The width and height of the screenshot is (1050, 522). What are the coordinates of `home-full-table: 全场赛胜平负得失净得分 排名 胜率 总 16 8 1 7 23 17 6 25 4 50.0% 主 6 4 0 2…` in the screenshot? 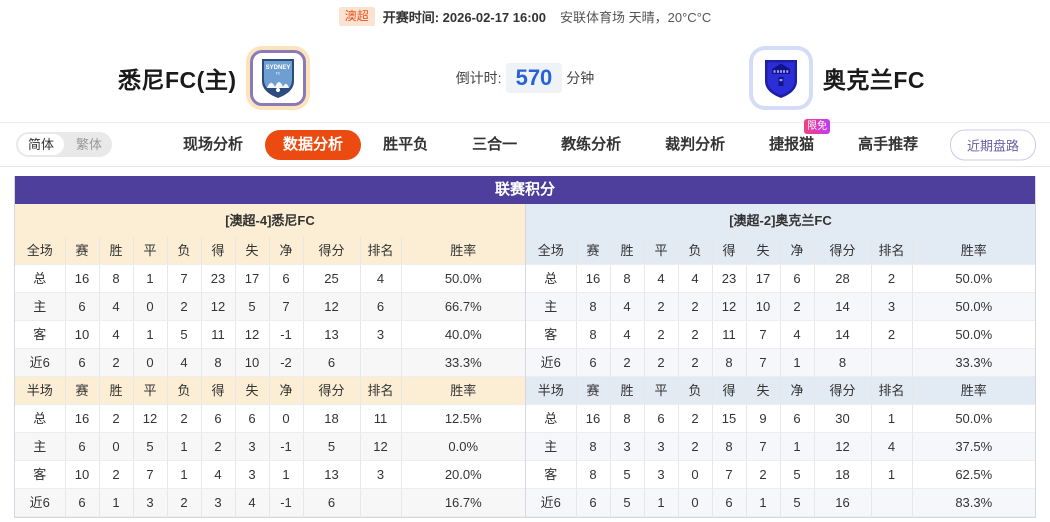 It's located at (270, 307).